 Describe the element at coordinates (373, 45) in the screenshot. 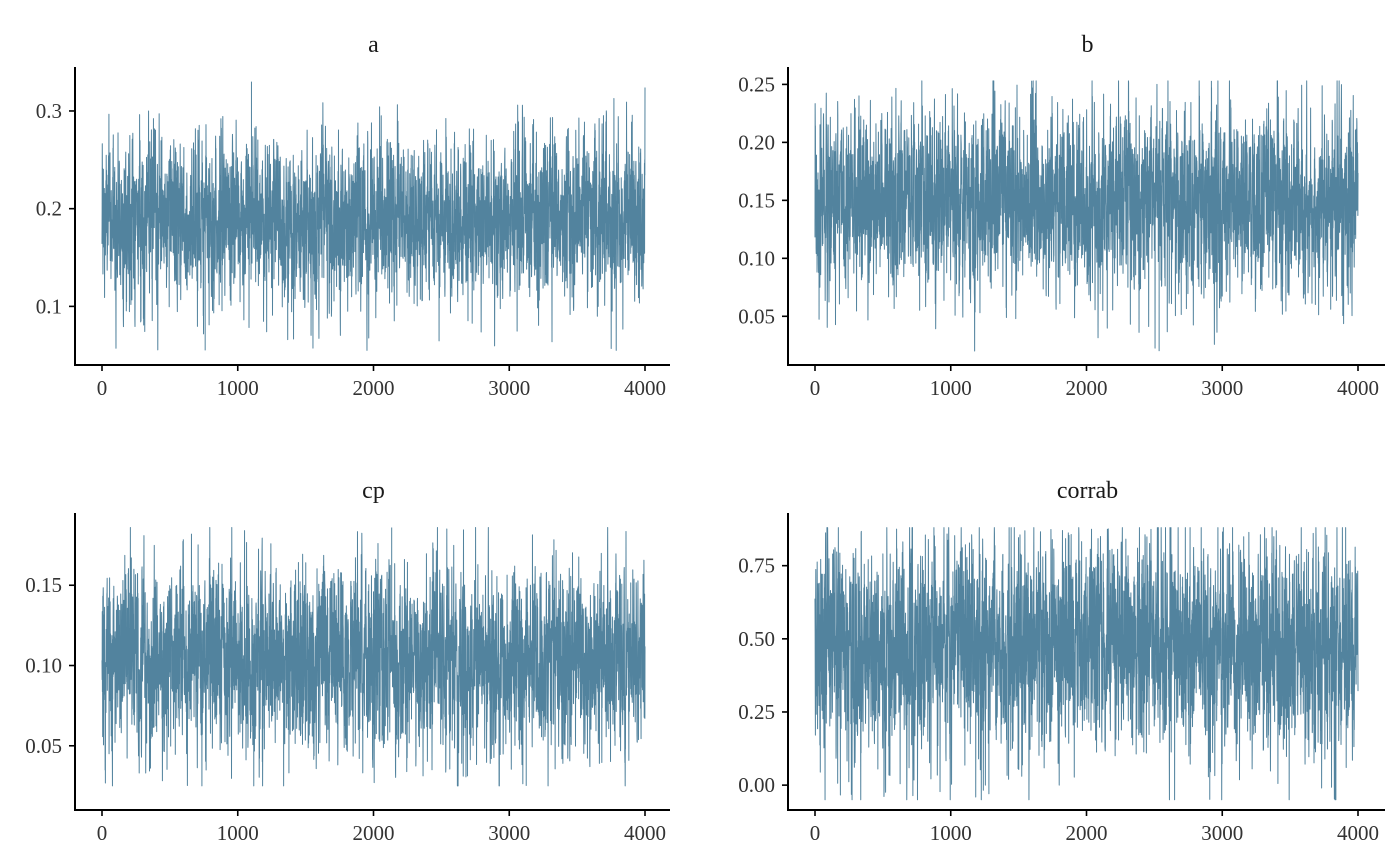

I see `panel-title: a` at that location.